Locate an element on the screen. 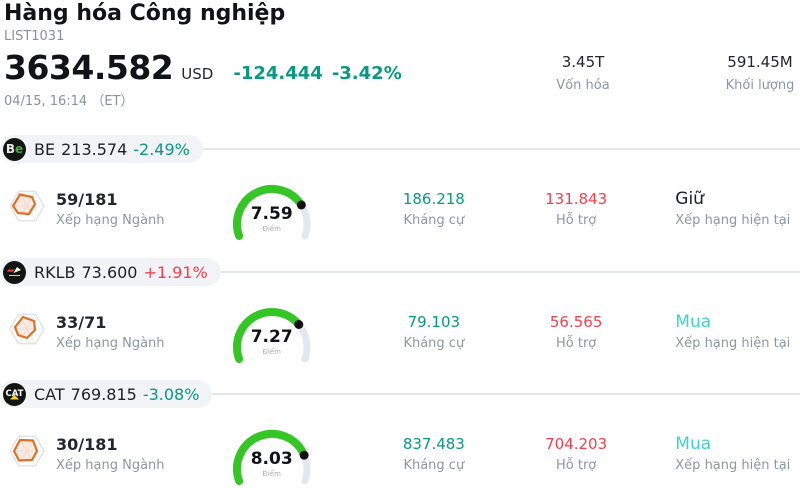 The width and height of the screenshot is (800, 488). cat-logo-icon: CAT is located at coordinates (14, 394).